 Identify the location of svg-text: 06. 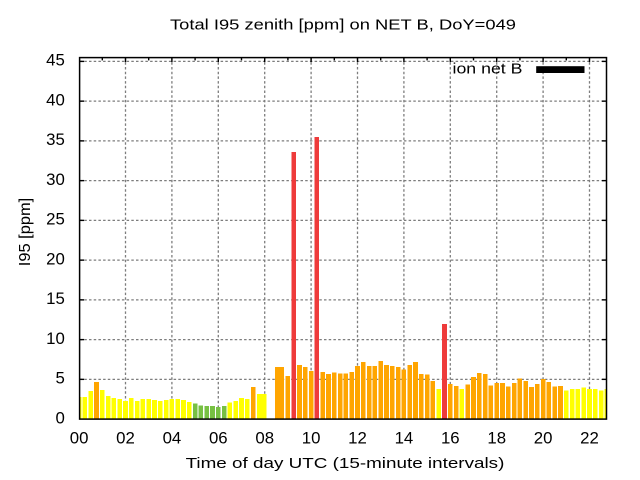
(218, 437).